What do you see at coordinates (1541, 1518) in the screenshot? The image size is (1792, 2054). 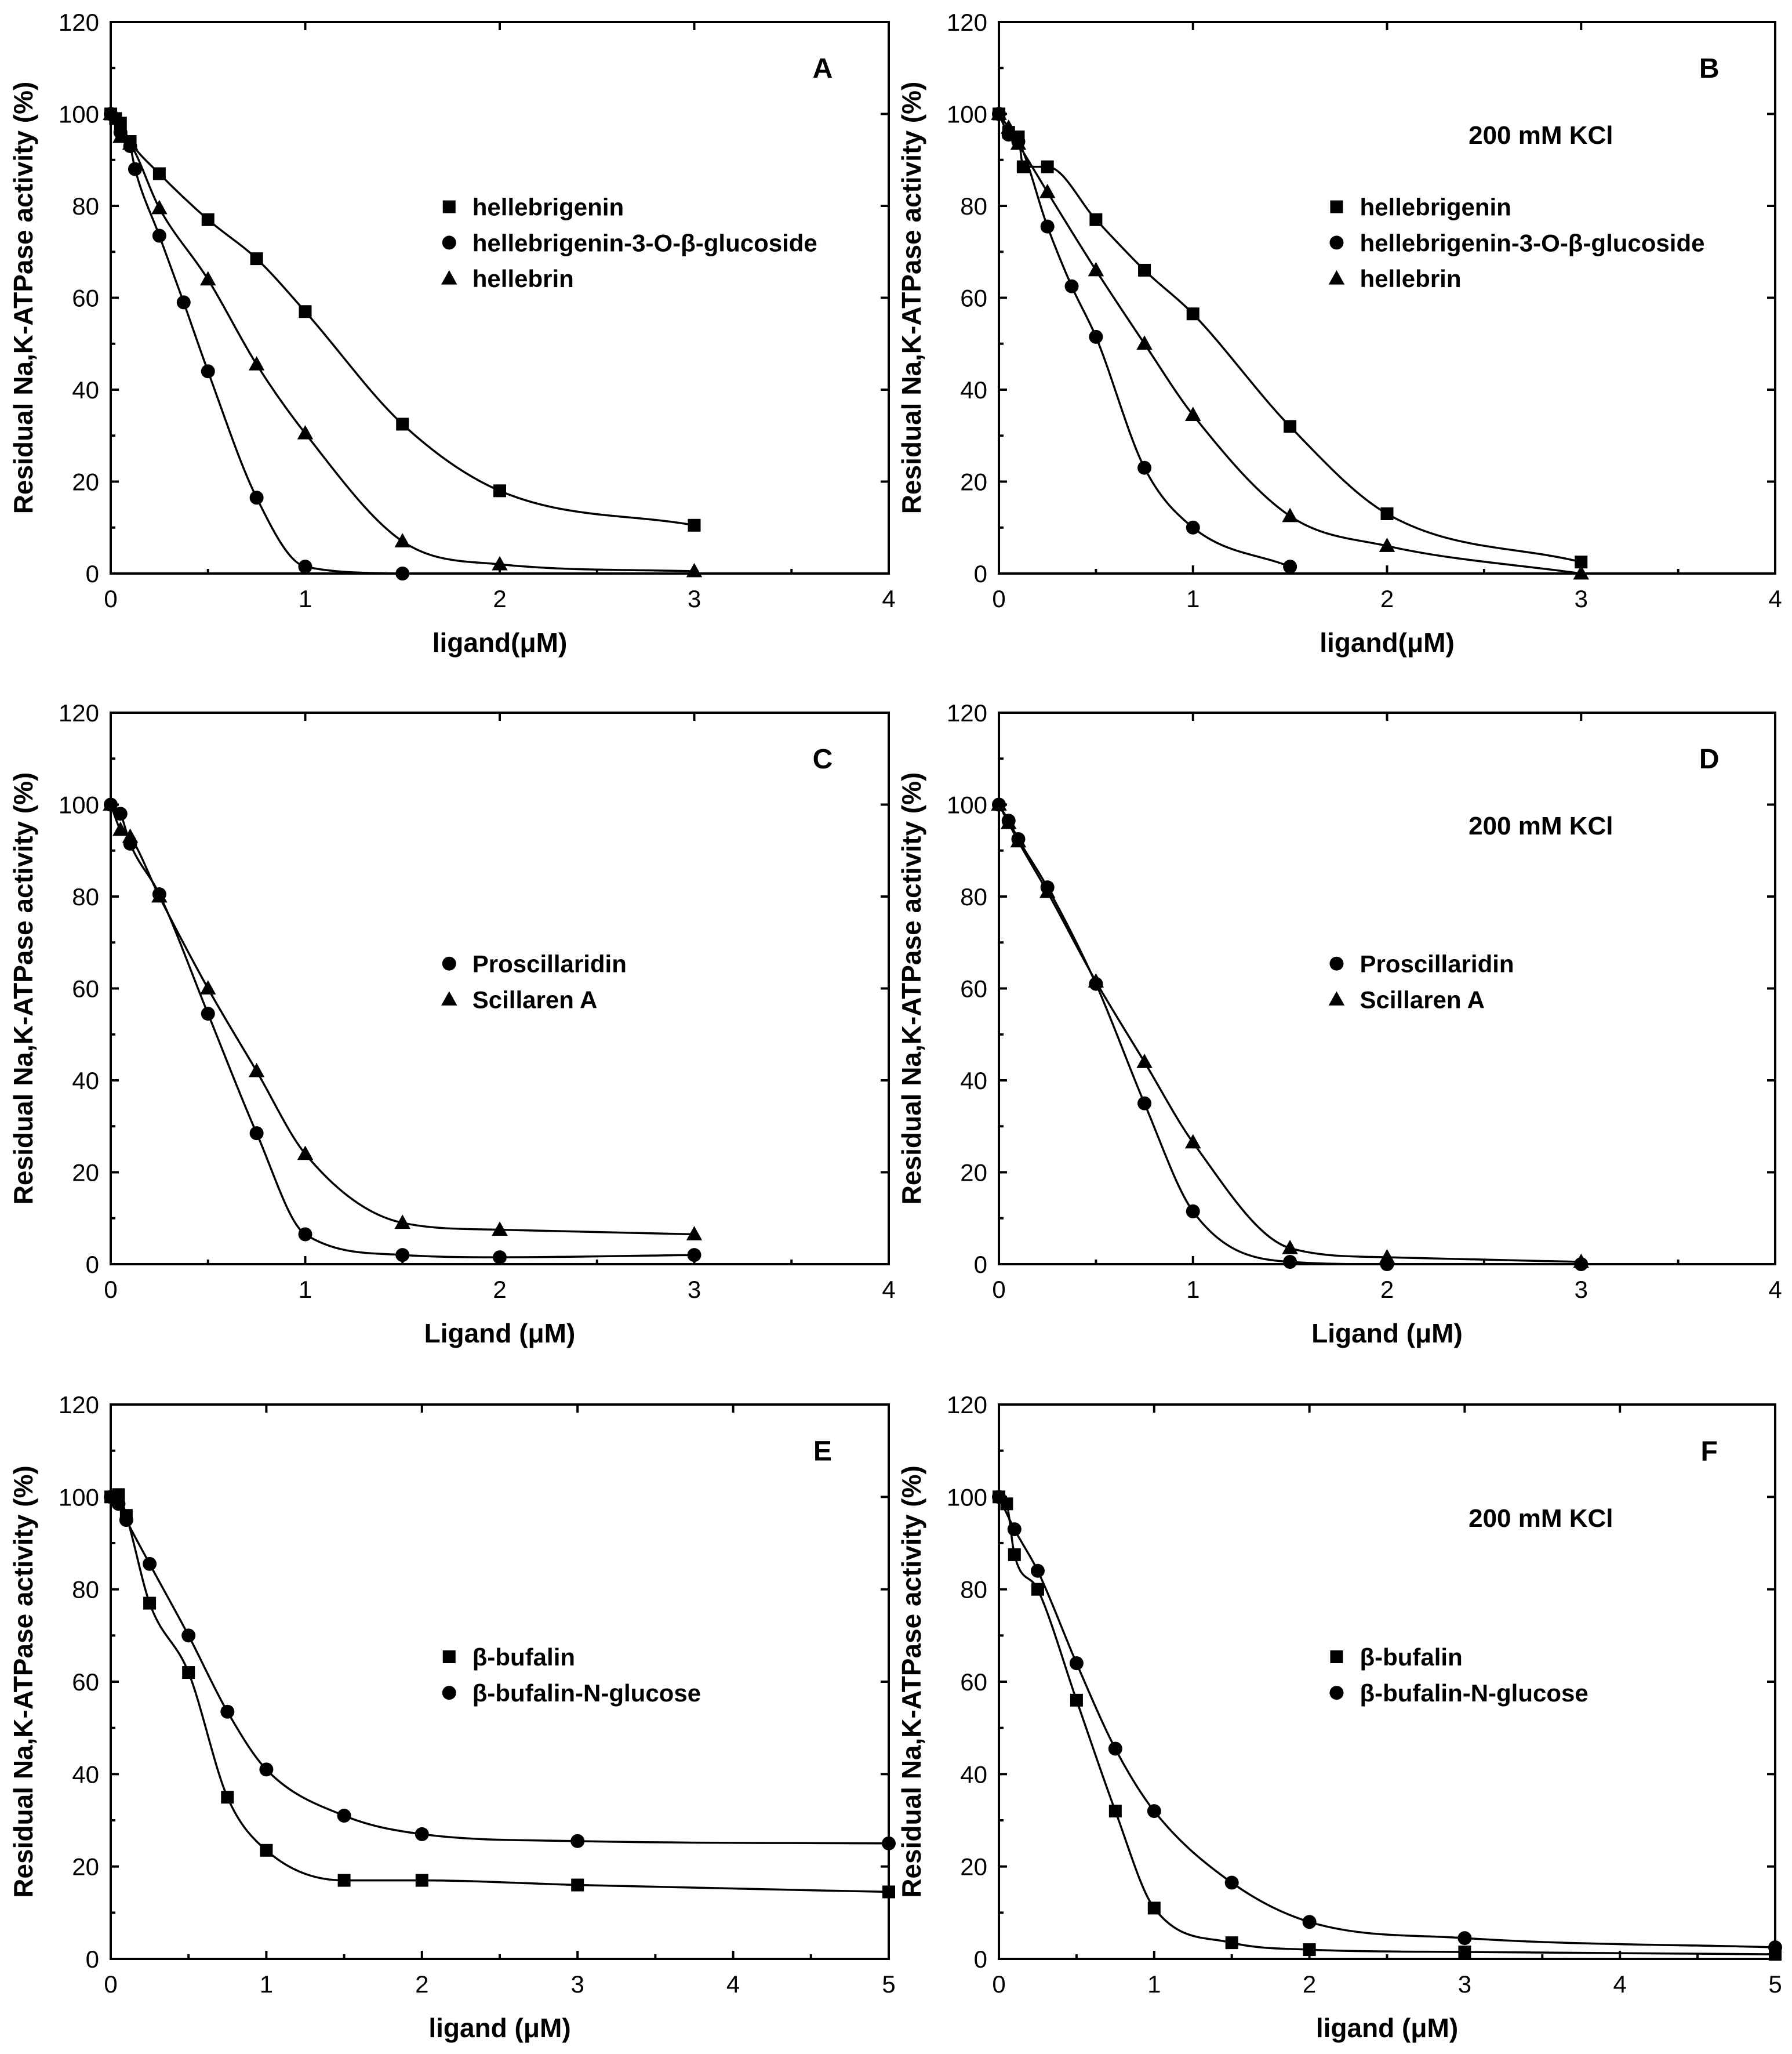 I see `condition-annotation: 200 mM KCl` at bounding box center [1541, 1518].